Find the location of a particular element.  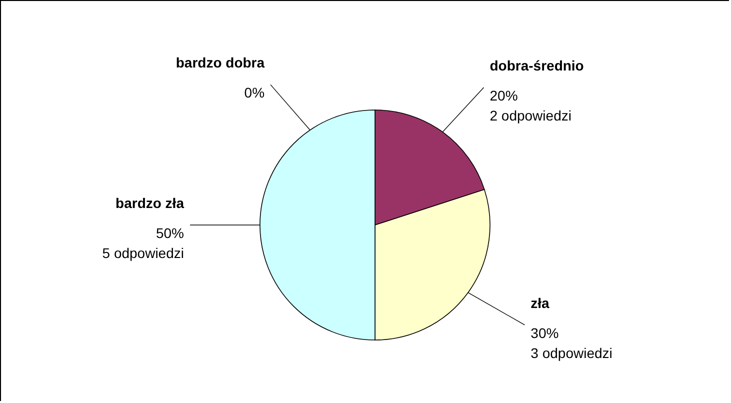

data-label: 30% 3 odpowiedzi is located at coordinates (571, 342).